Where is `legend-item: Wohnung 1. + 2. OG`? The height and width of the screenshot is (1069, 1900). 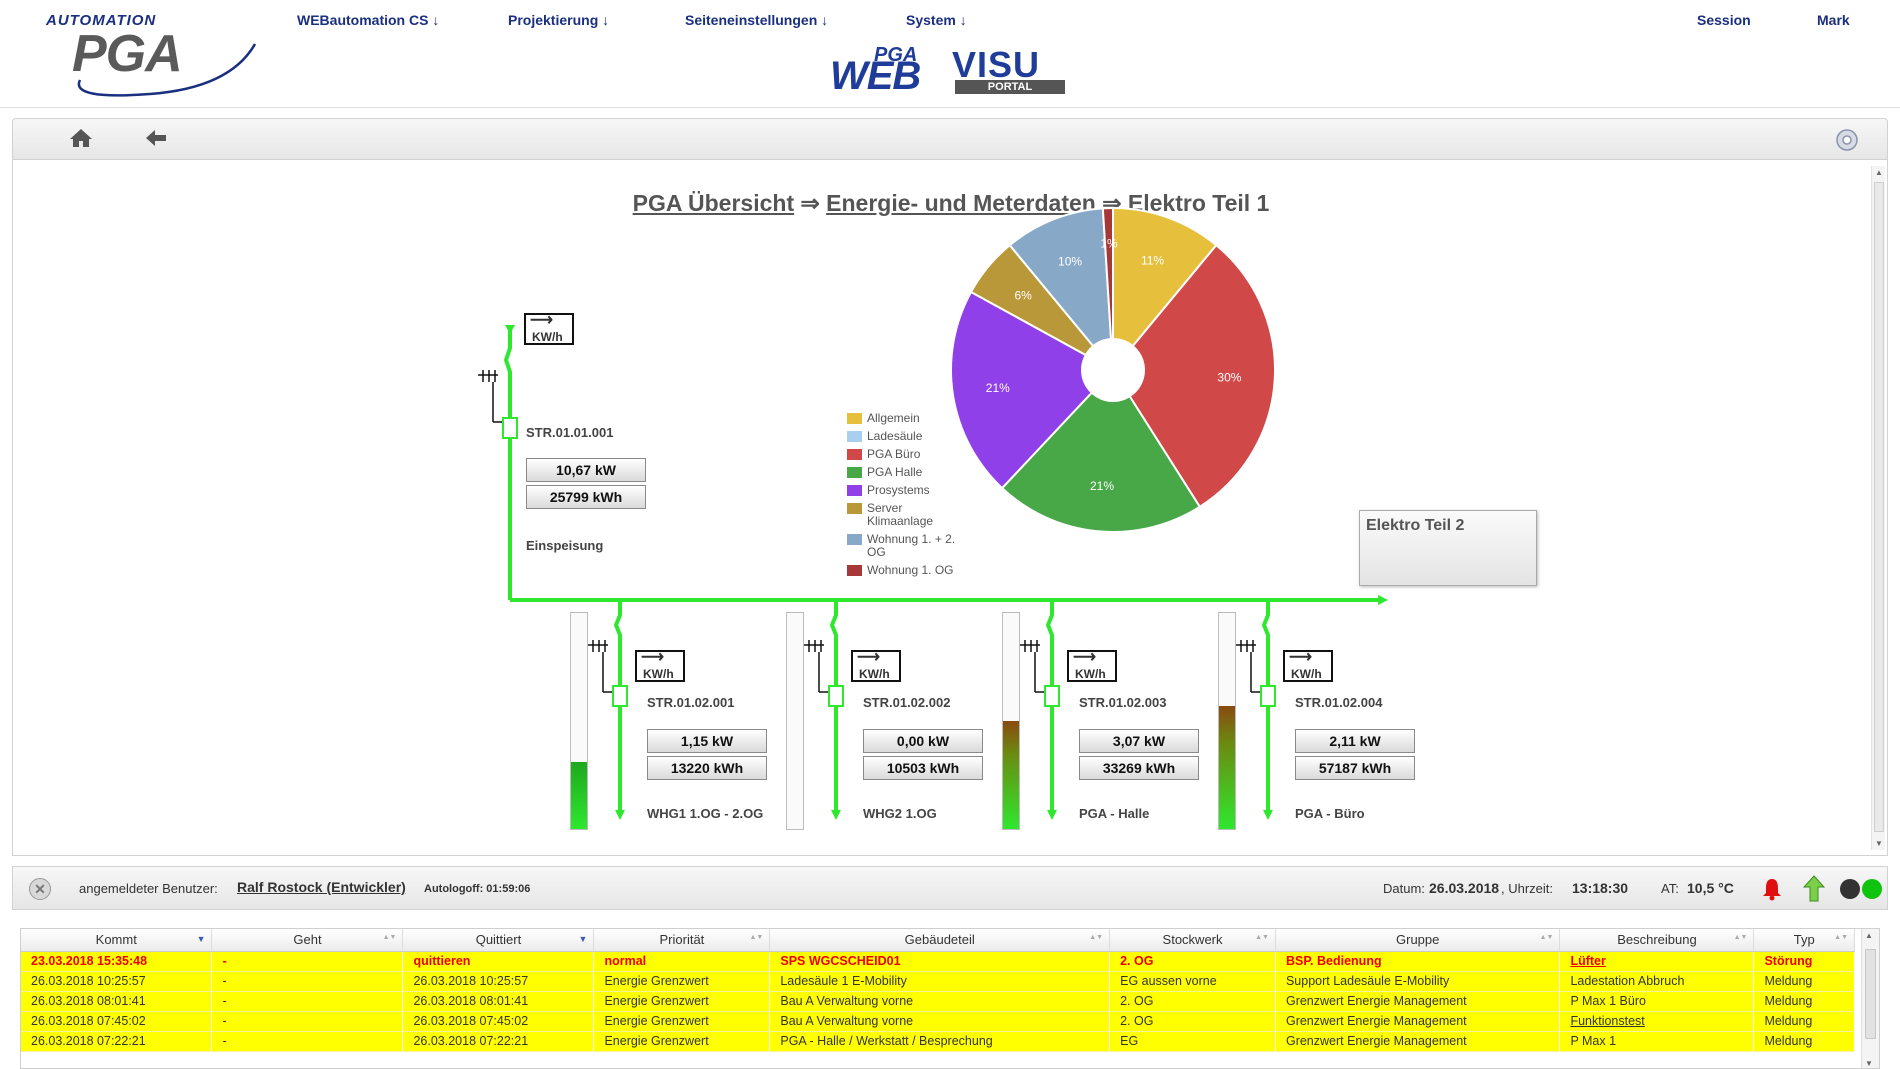 legend-item: Wohnung 1. + 2. OG is located at coordinates (907, 546).